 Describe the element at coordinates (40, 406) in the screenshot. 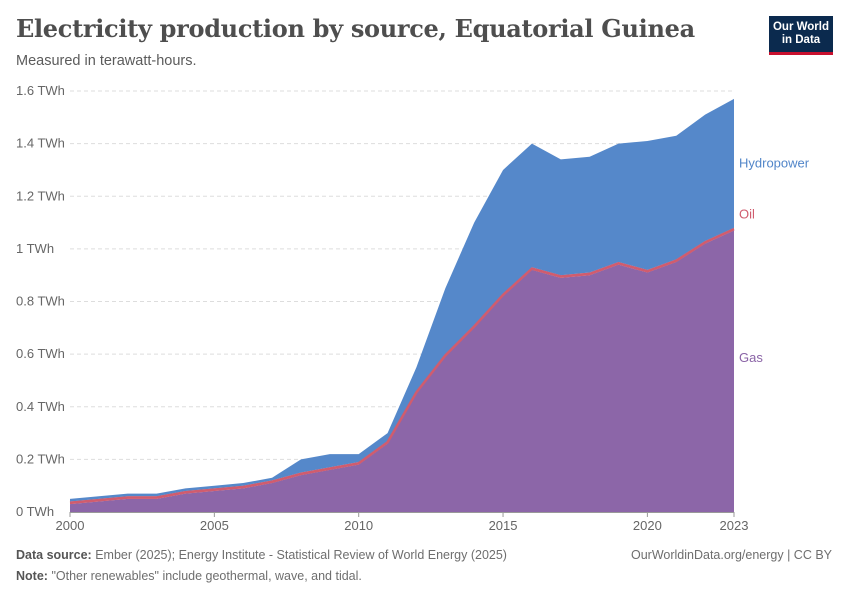

I see `y-tick-label: 0.4 TWh` at that location.